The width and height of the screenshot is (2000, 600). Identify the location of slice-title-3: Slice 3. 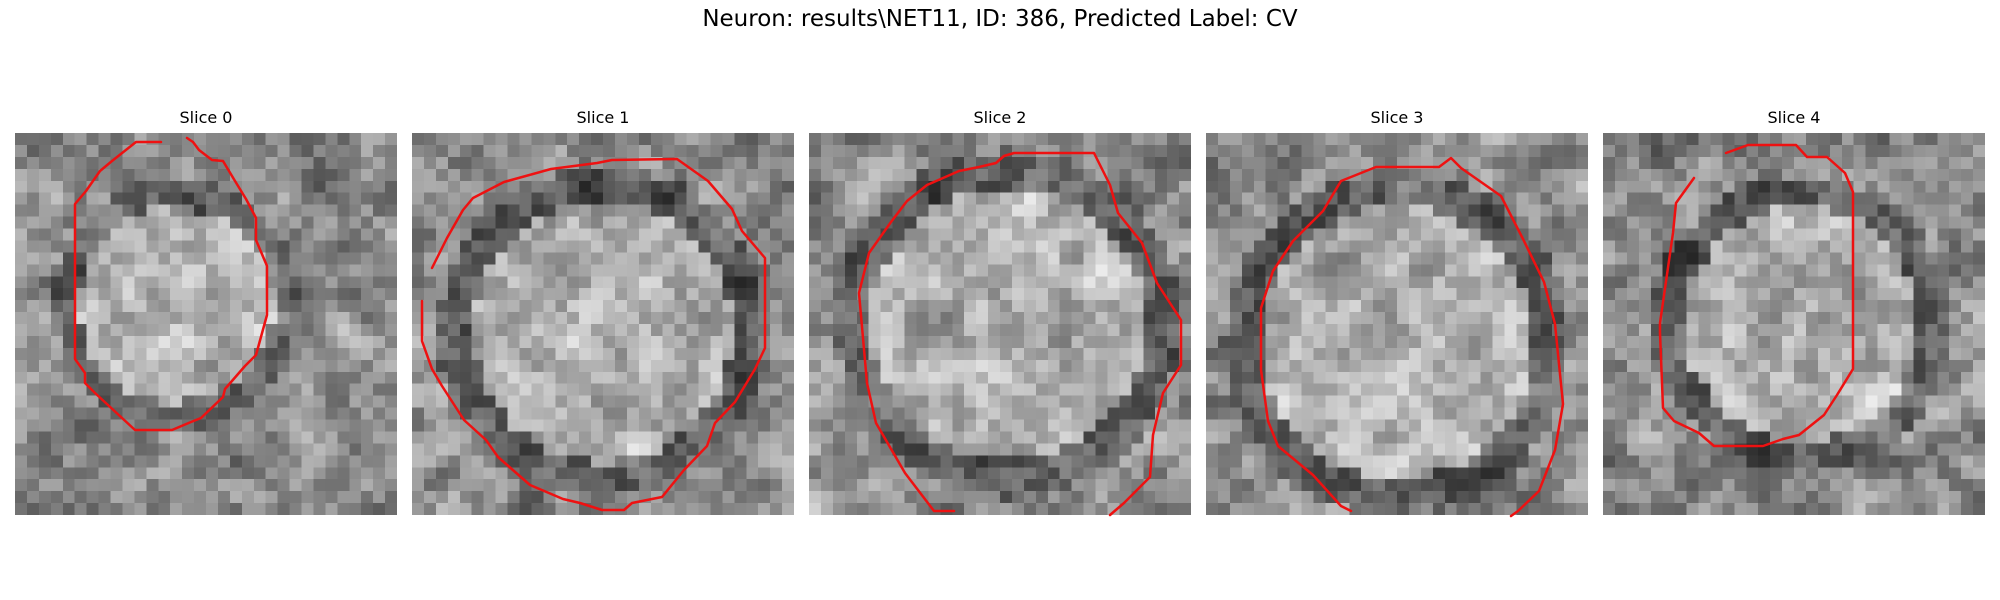
(1397, 117).